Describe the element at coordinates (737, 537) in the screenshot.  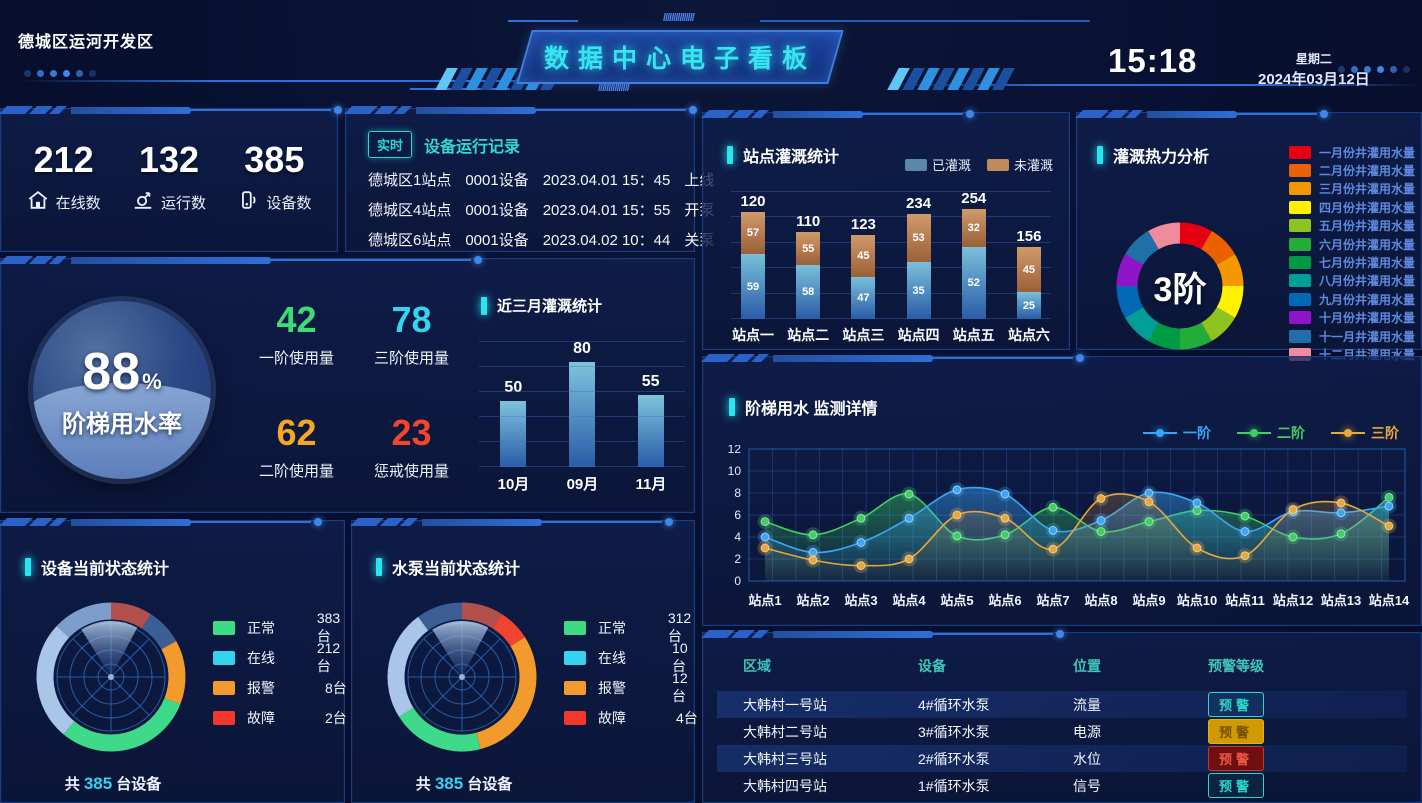
I see `y-tick: 4` at that location.